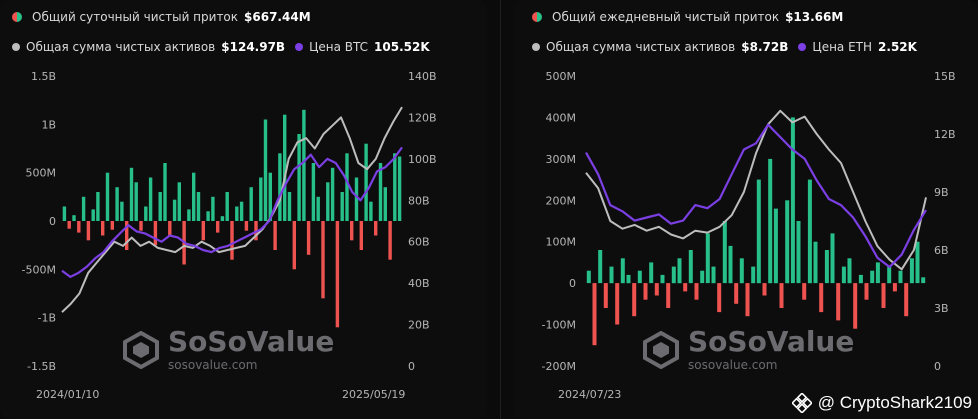 The height and width of the screenshot is (419, 978). Describe the element at coordinates (945, 76) in the screenshot. I see `y-right-tick-label: 15B` at that location.